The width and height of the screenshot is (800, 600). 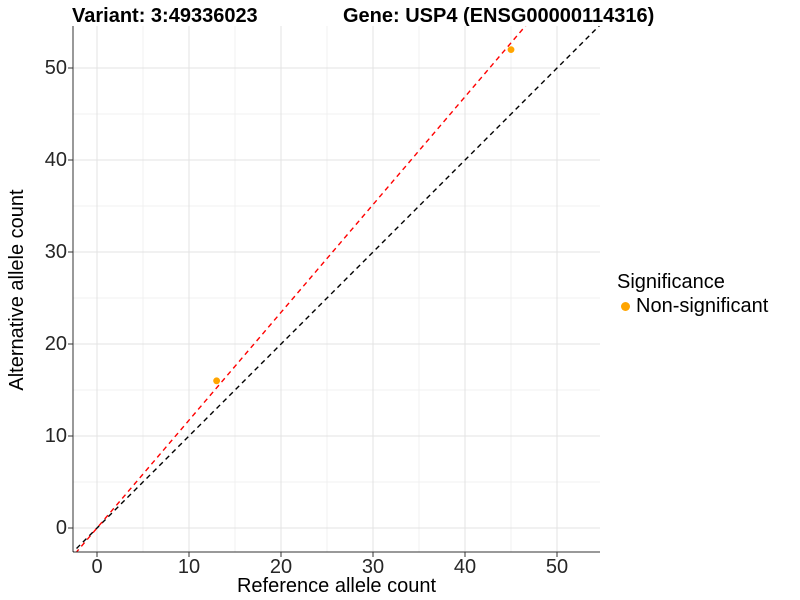 What do you see at coordinates (55, 252) in the screenshot?
I see `y-tick-label: 30` at bounding box center [55, 252].